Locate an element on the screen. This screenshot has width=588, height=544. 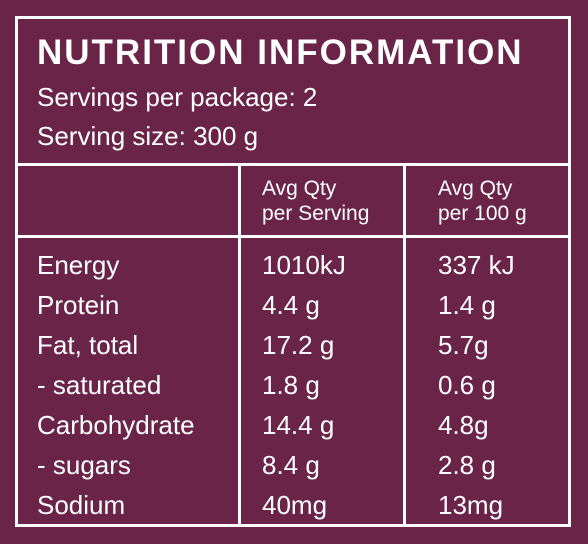
table-row: Fat, total 17.2 g 5.7g is located at coordinates (293, 345).